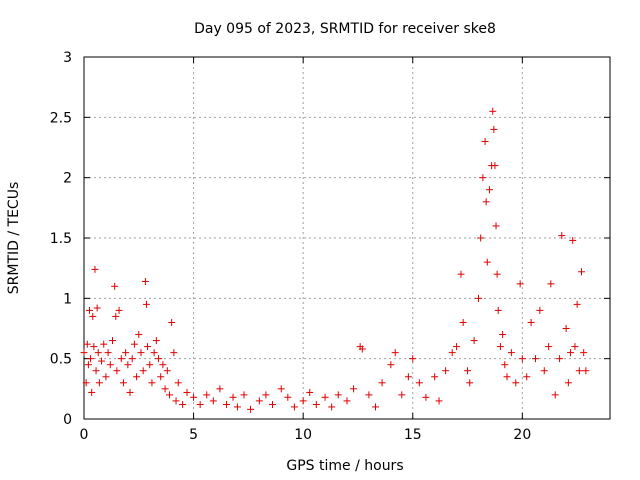 The image size is (640, 480). I want to click on y-tick-label: 1.5, so click(61, 239).